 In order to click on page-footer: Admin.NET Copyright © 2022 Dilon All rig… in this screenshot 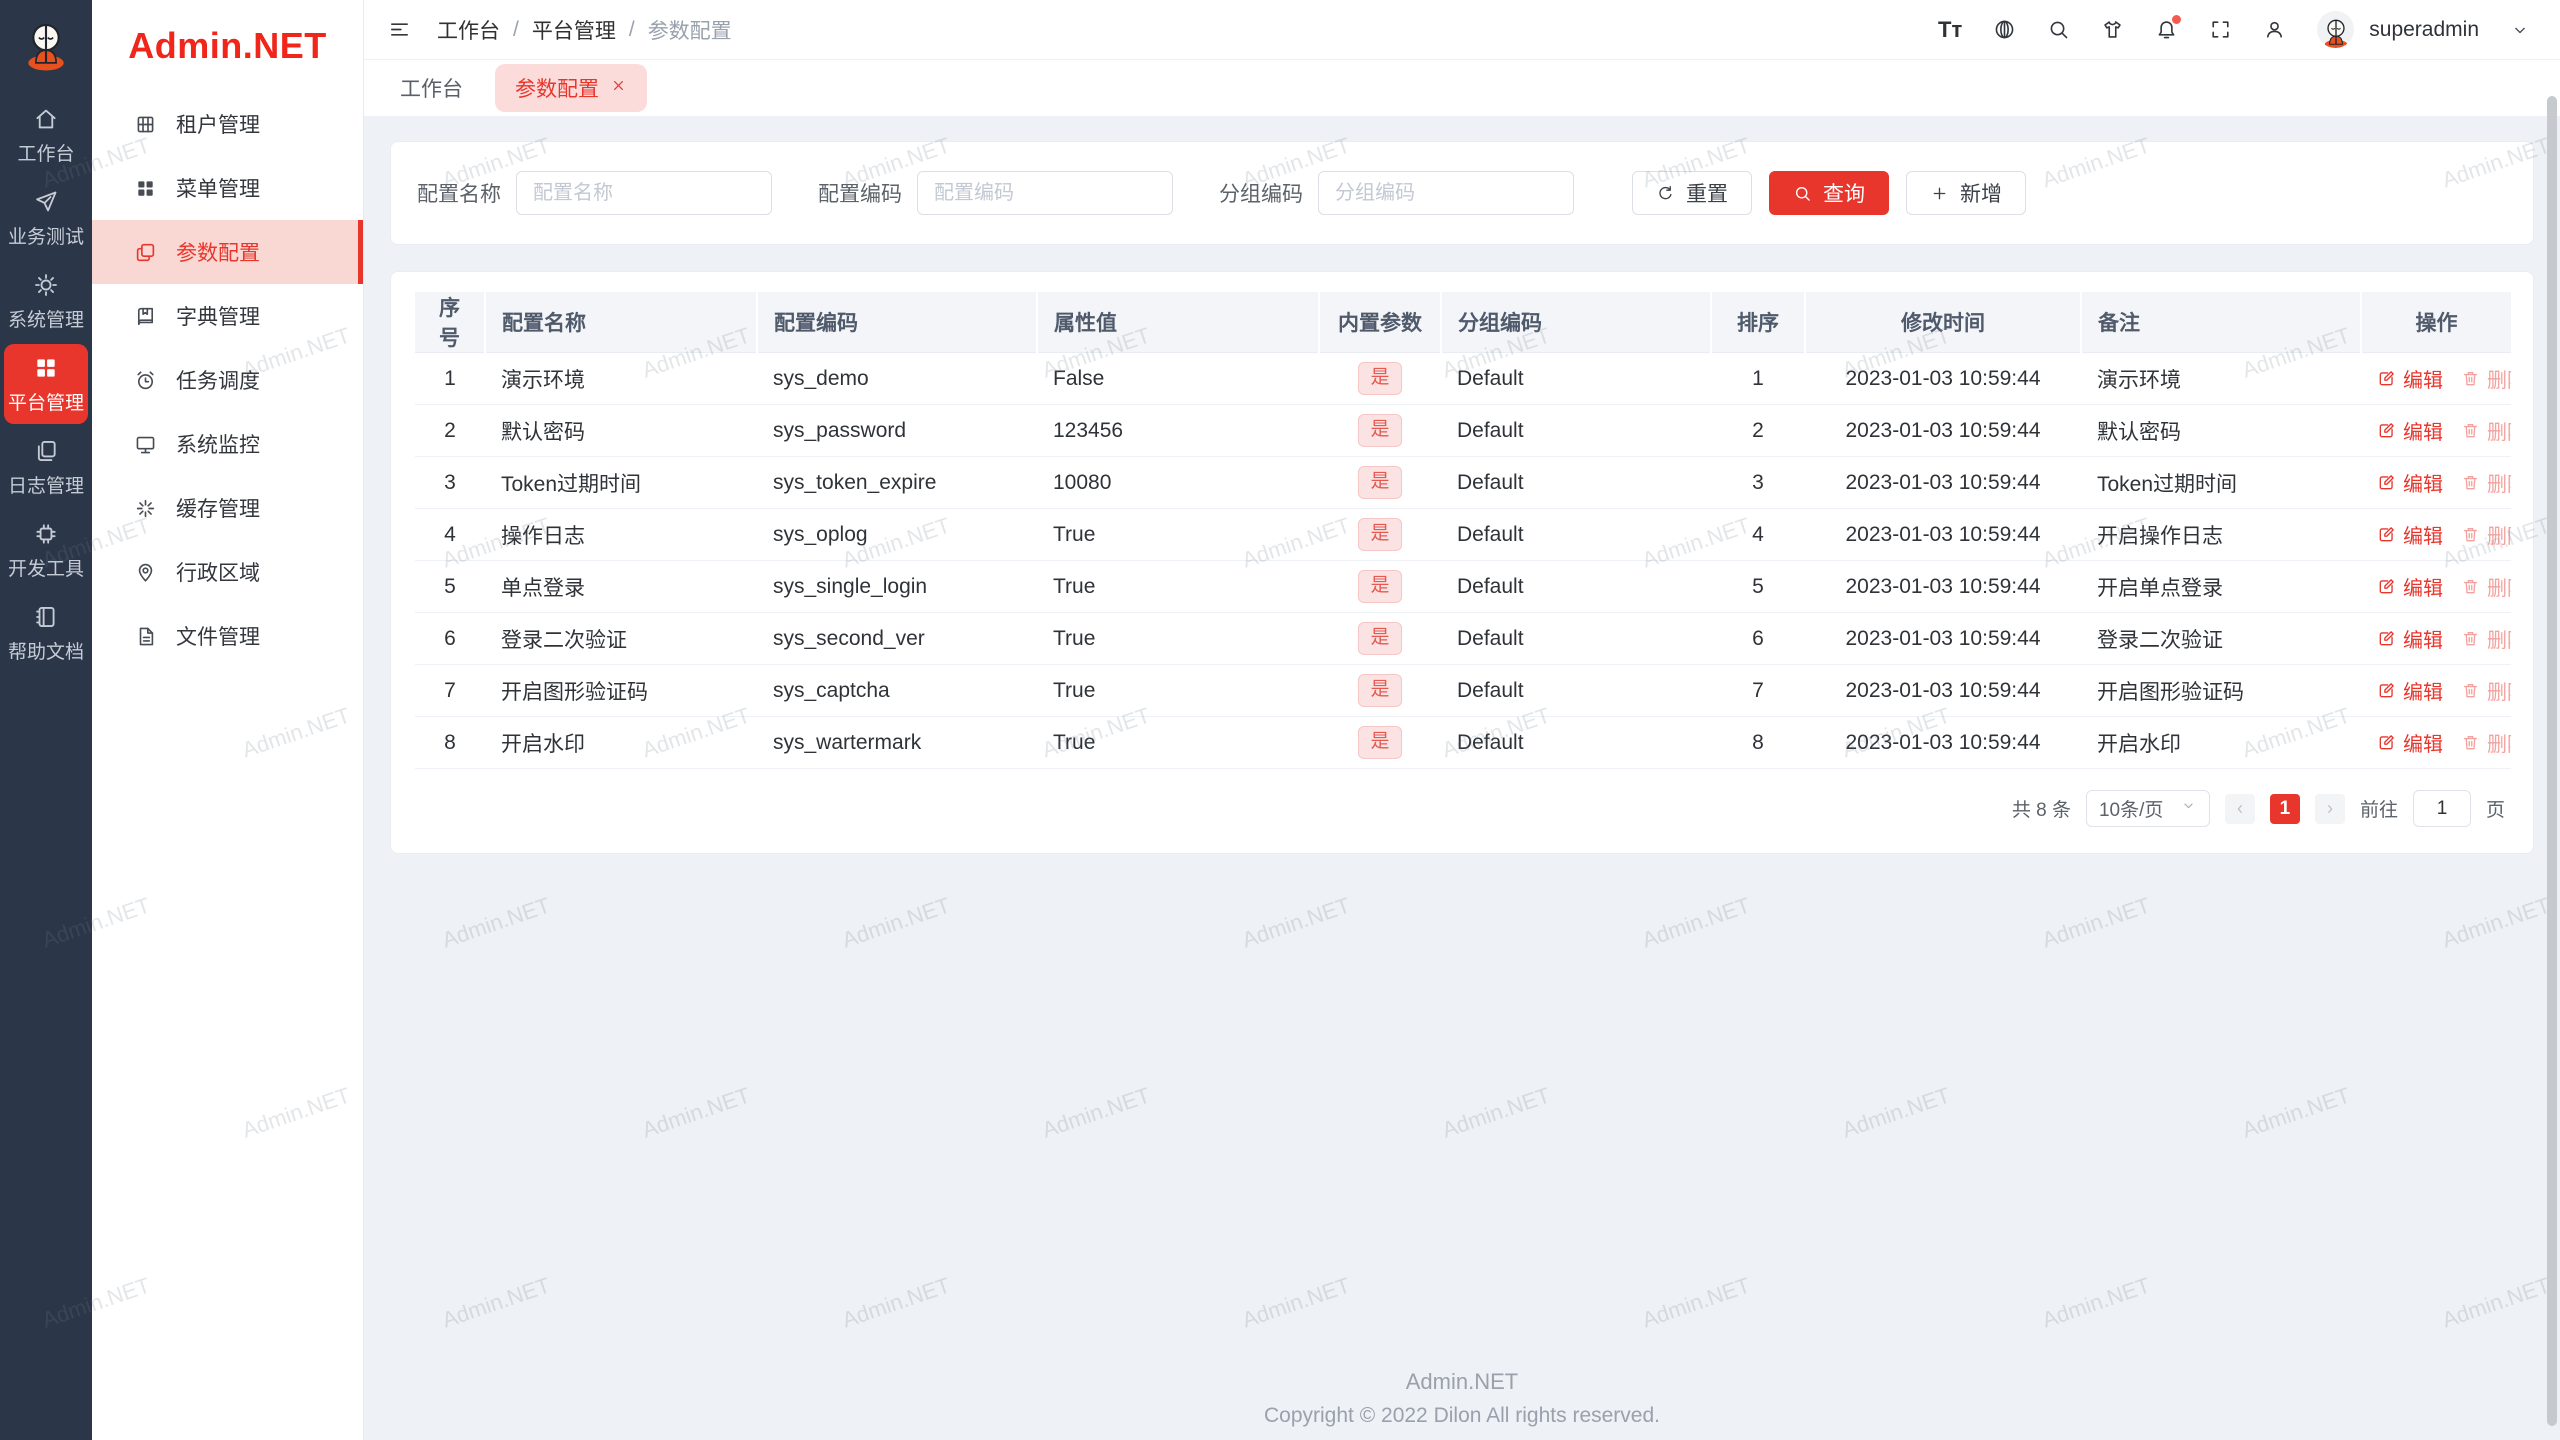, I will do `click(1462, 1398)`.